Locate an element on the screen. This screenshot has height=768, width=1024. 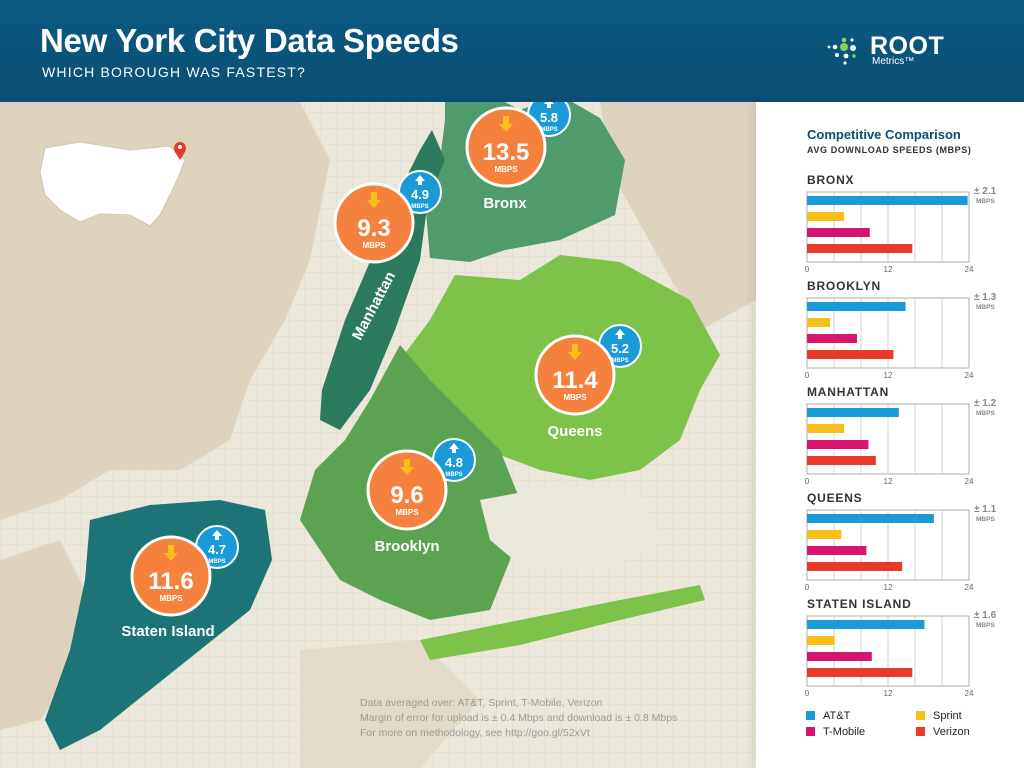
legend-item-sprint: Sprint is located at coordinates (939, 716).